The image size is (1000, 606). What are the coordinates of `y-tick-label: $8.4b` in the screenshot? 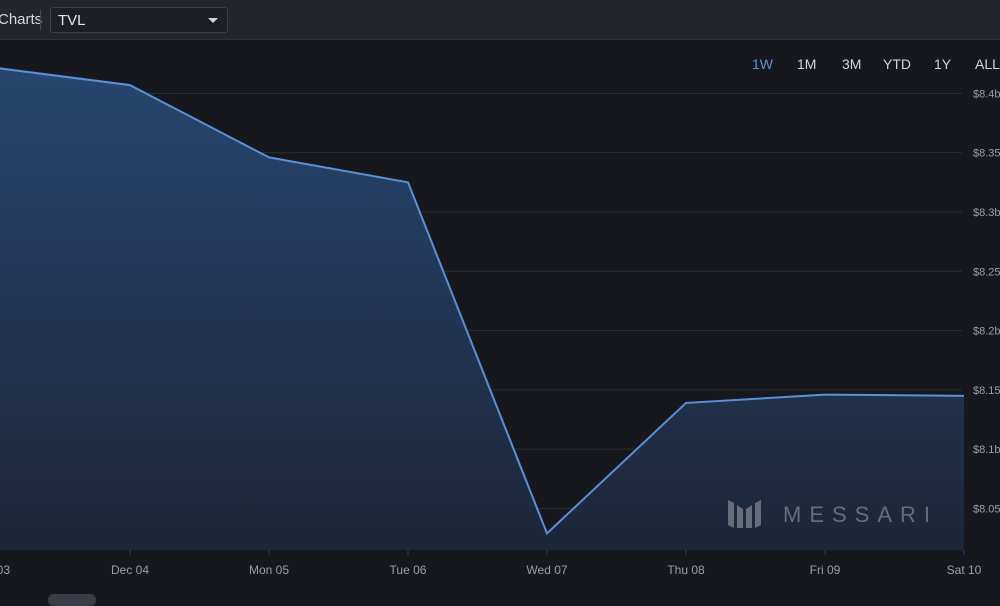 It's located at (986, 94).